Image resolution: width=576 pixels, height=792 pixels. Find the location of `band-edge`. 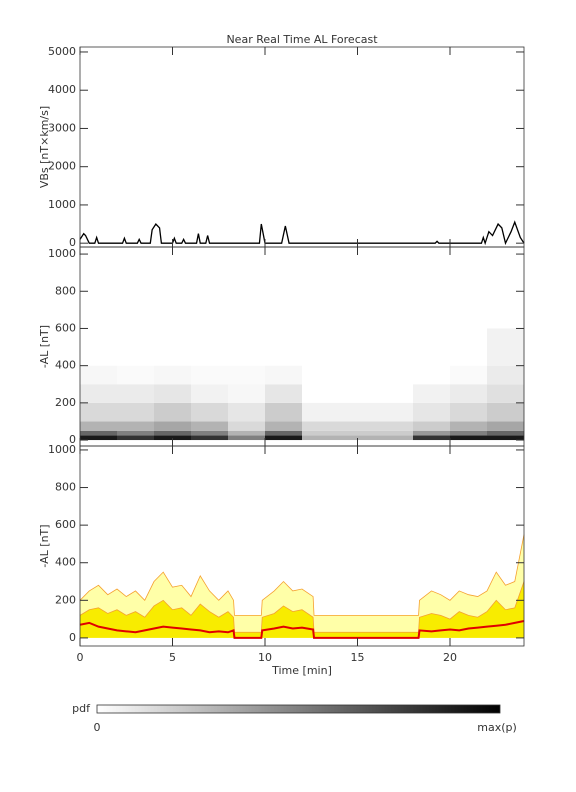

band-edge is located at coordinates (302, 575).